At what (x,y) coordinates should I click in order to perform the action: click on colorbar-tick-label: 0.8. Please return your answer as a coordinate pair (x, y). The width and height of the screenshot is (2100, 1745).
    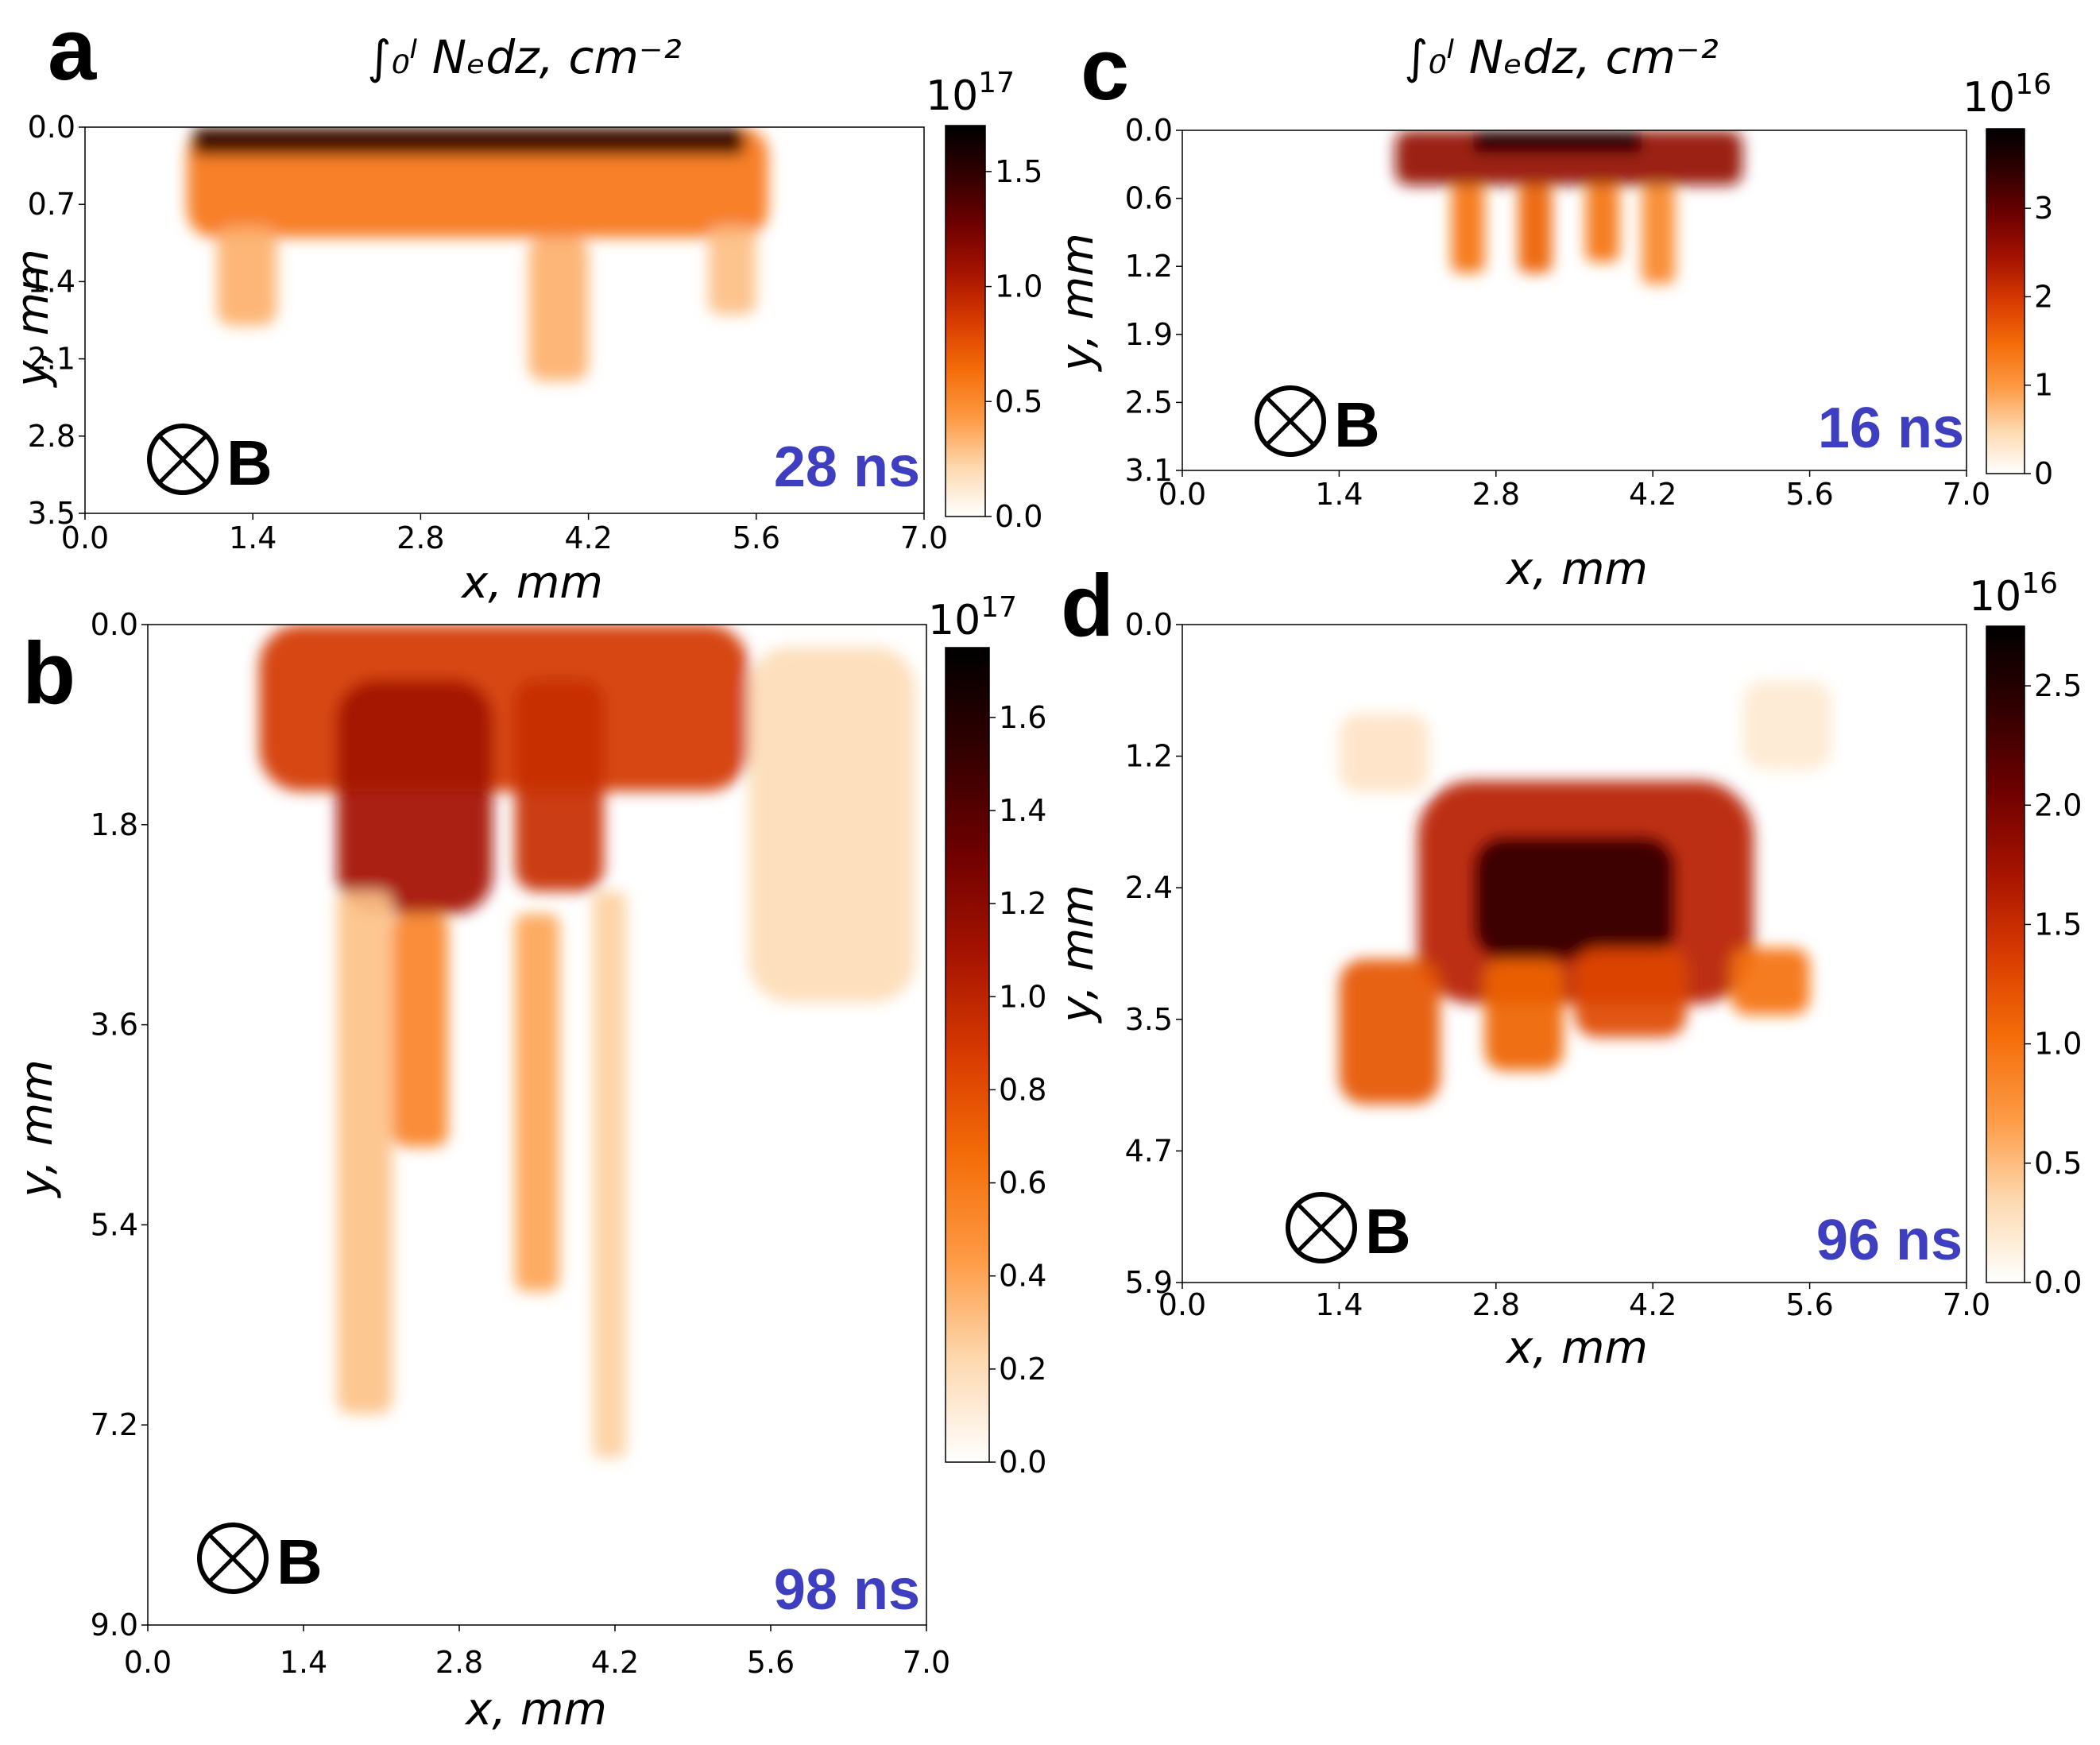
    Looking at the image, I should click on (1022, 1089).